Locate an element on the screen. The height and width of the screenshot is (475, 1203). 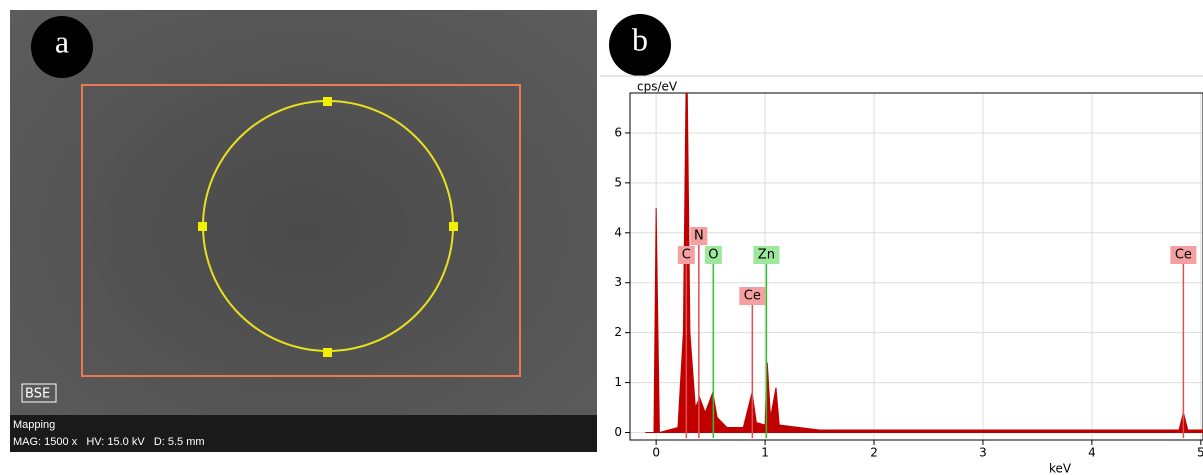
x-tick-label: 5 is located at coordinates (1200, 453).